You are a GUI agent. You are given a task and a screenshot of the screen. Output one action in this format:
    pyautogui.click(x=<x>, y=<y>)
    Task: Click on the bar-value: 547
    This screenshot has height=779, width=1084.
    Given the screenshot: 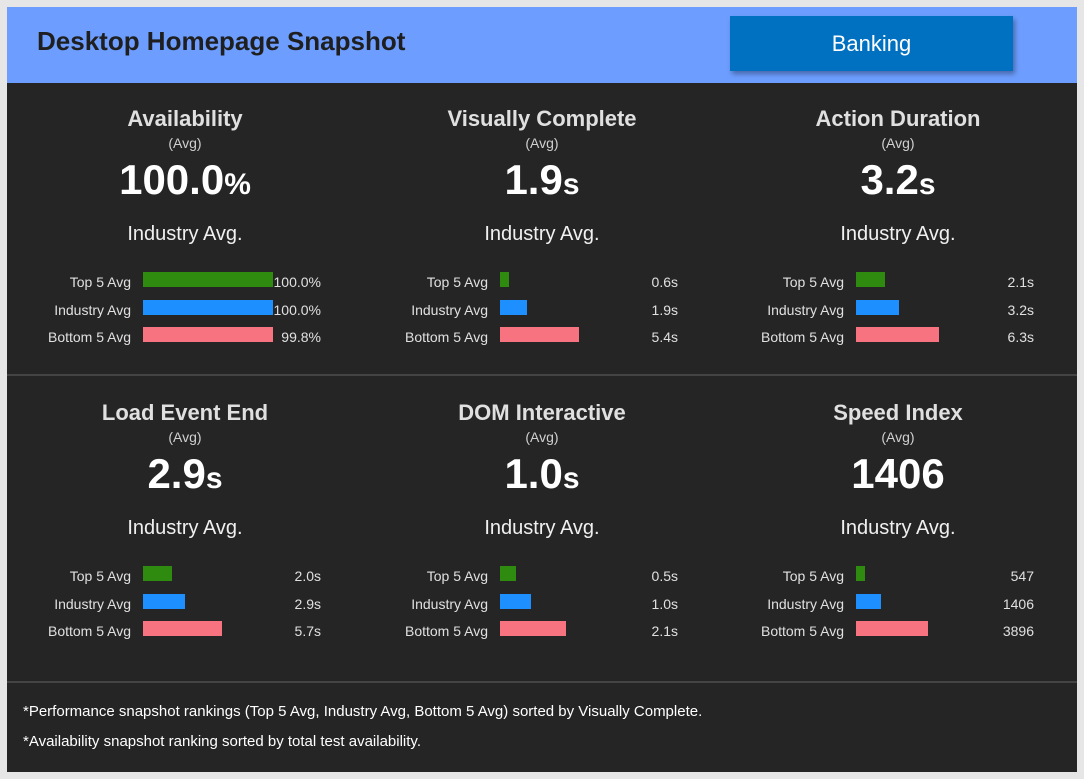 What is the action you would take?
    pyautogui.click(x=1022, y=576)
    